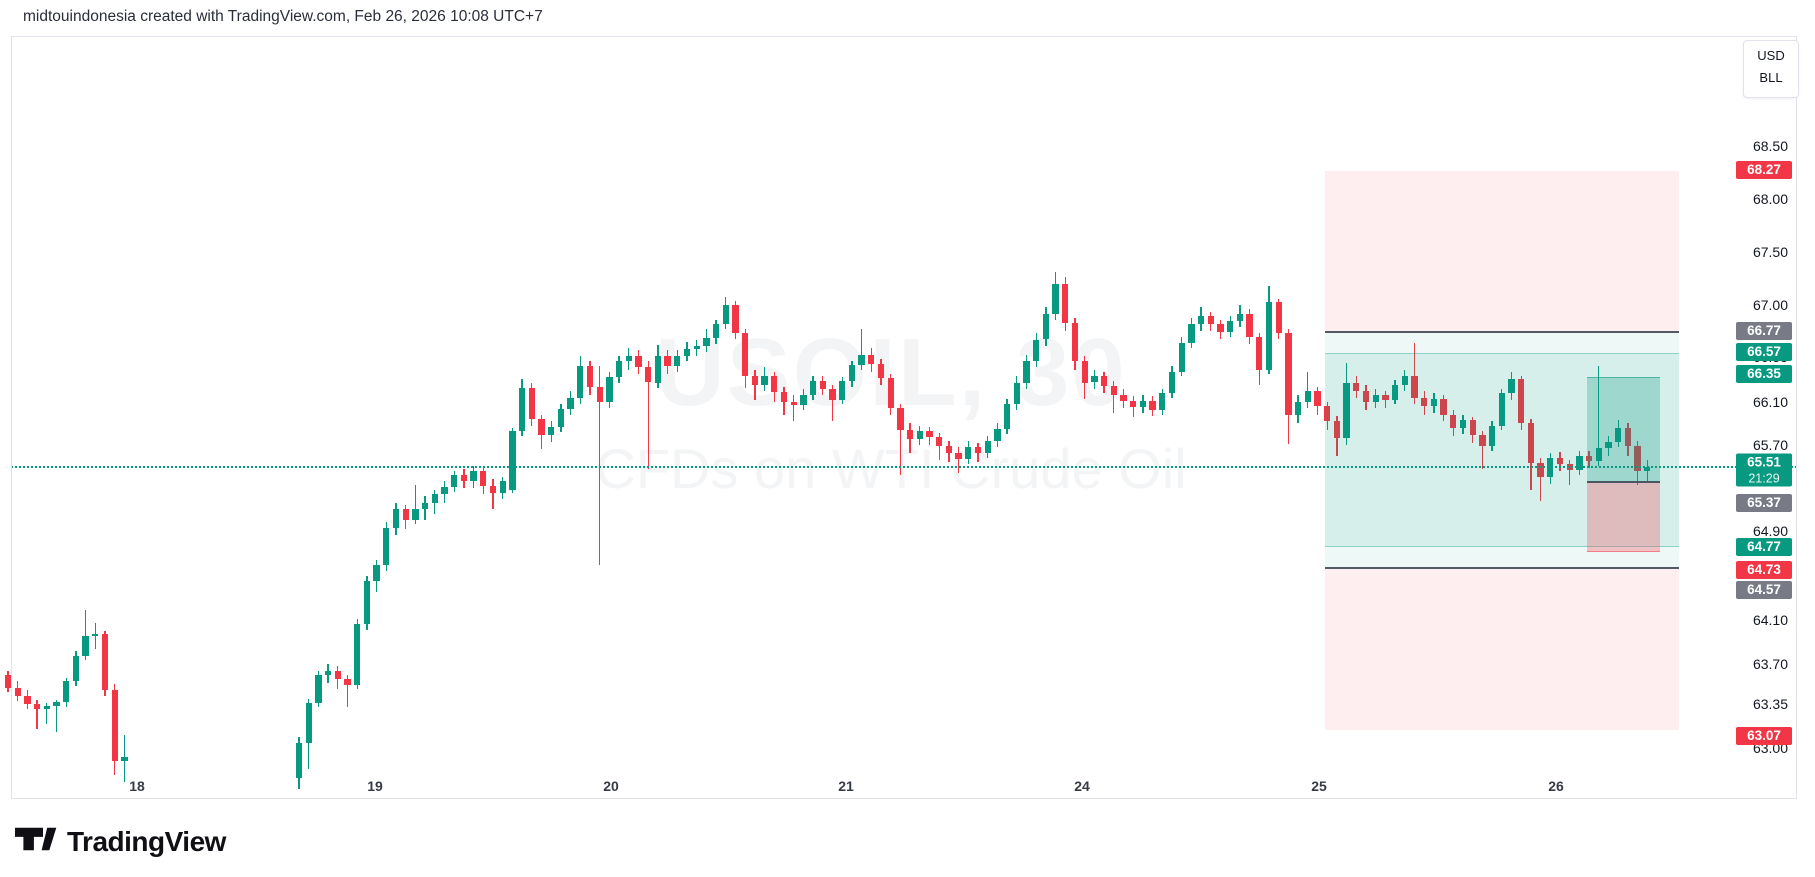  I want to click on currency-label: USD, so click(1771, 55).